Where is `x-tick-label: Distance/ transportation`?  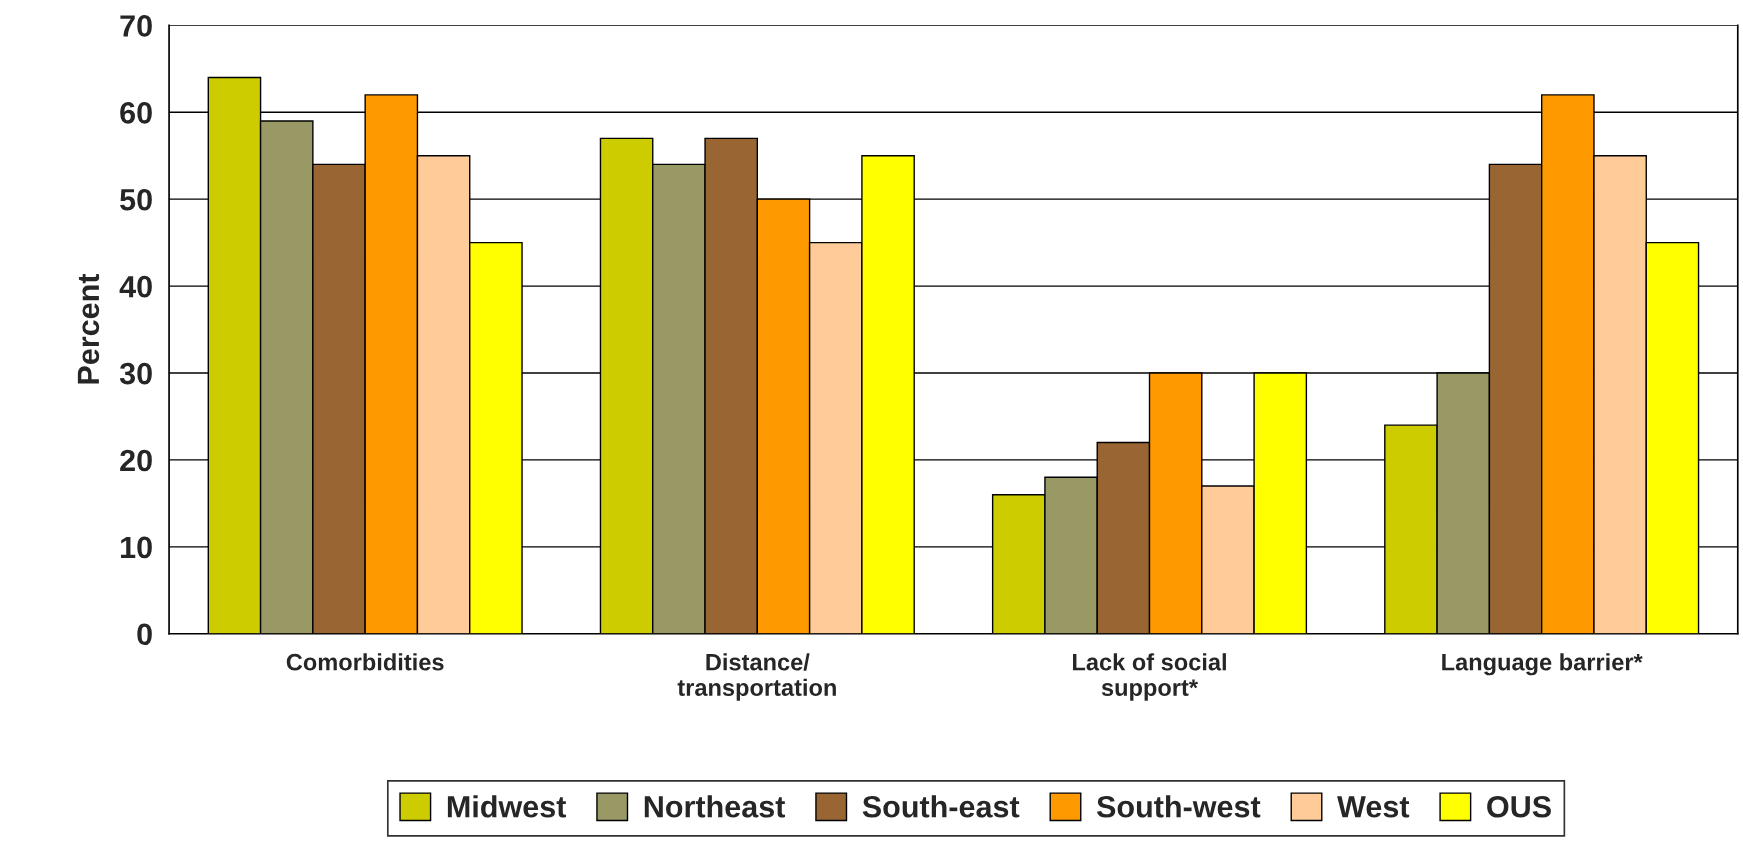 x-tick-label: Distance/ transportation is located at coordinates (756, 677).